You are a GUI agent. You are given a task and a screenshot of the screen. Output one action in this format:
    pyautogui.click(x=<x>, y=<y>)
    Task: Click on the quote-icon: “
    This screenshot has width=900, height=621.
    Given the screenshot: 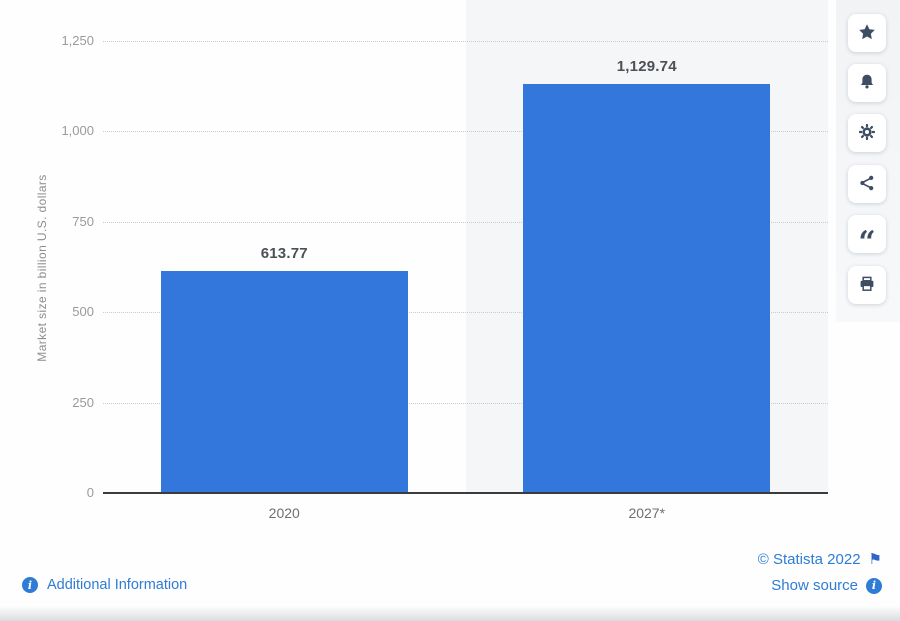 What is the action you would take?
    pyautogui.click(x=867, y=242)
    